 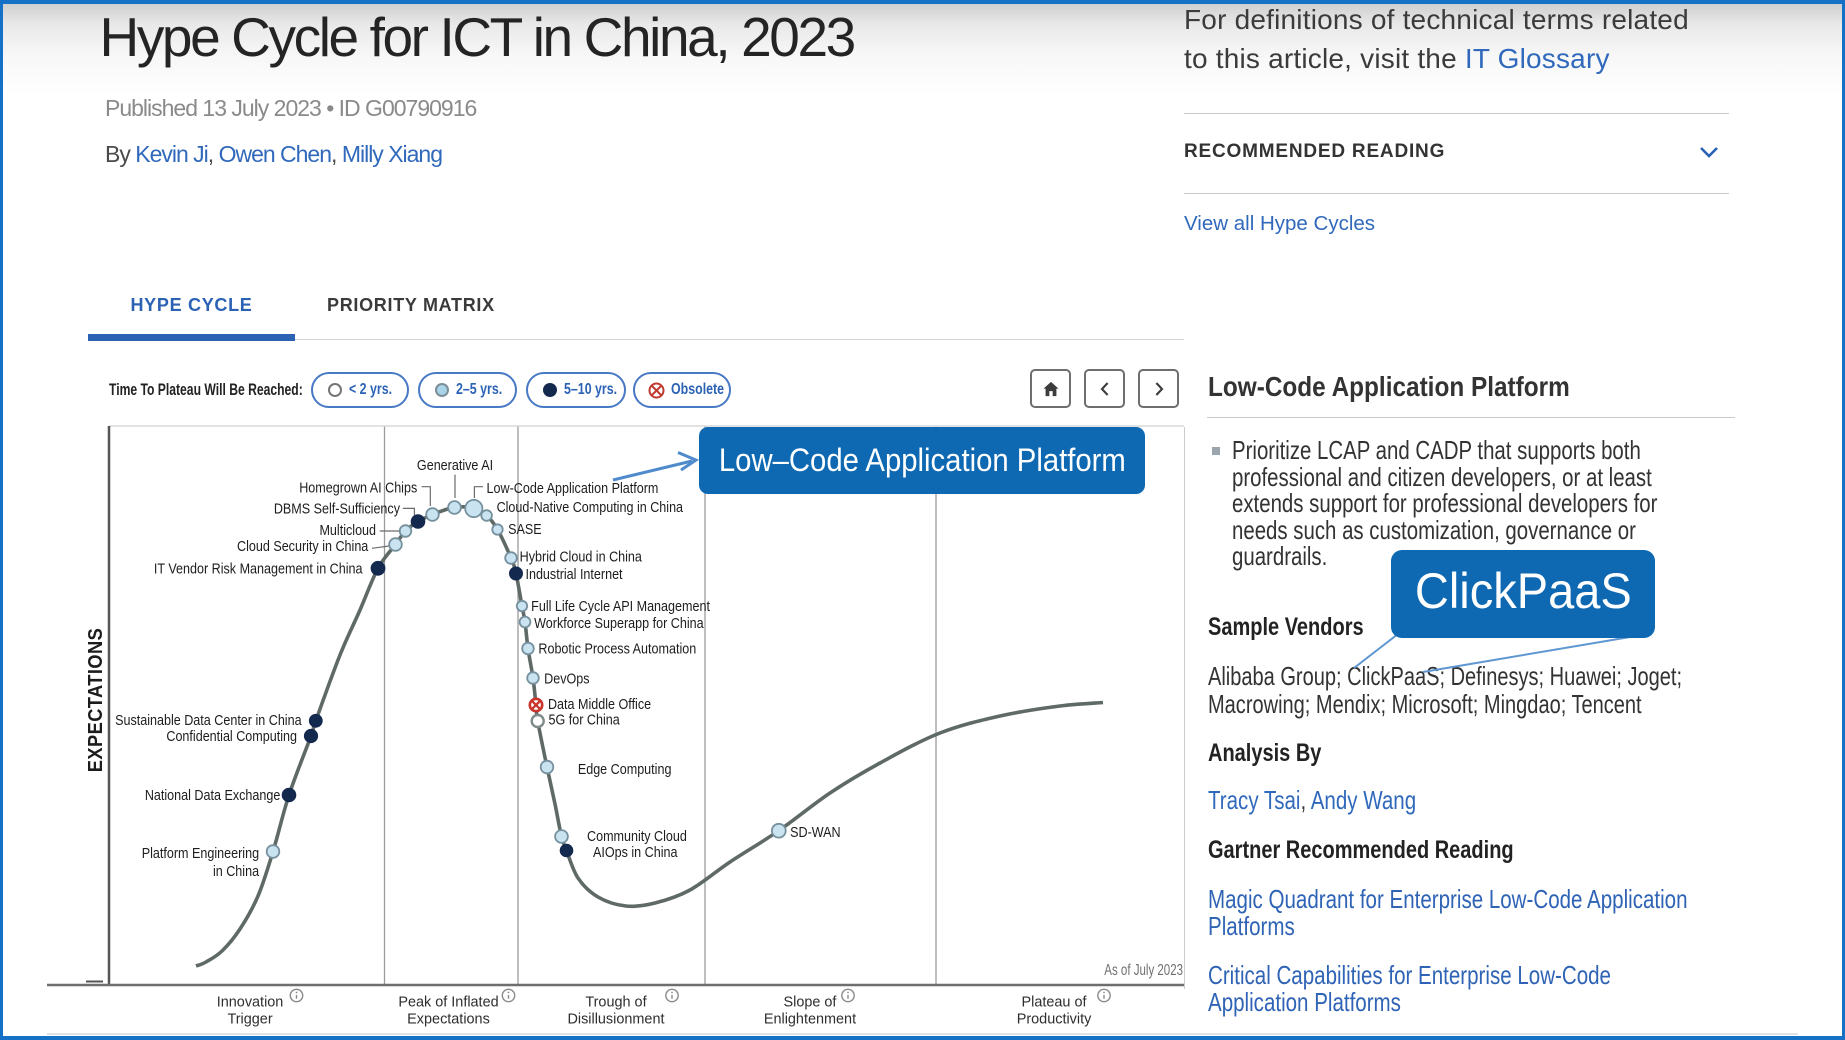 I want to click on svg-text: Enlightenment, so click(x=810, y=1019).